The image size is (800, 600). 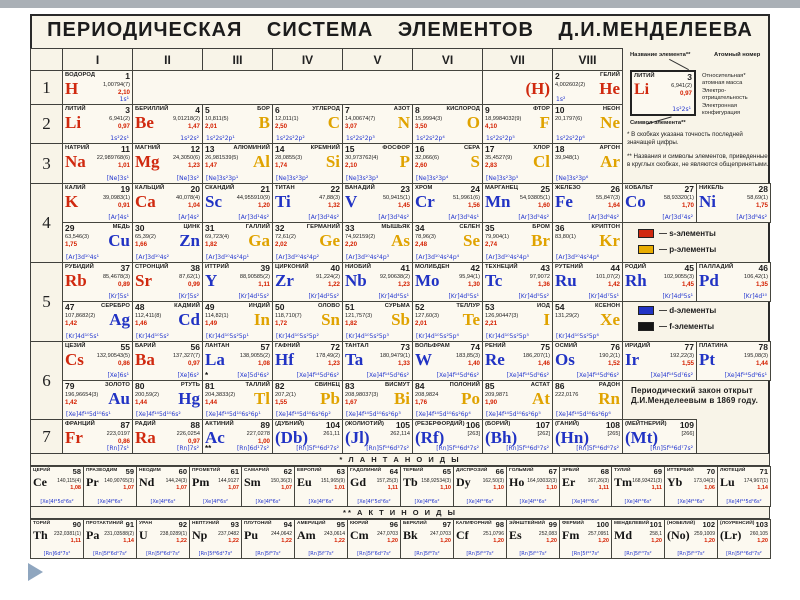 I want to click on element-number: 63, so click(x=340, y=471).